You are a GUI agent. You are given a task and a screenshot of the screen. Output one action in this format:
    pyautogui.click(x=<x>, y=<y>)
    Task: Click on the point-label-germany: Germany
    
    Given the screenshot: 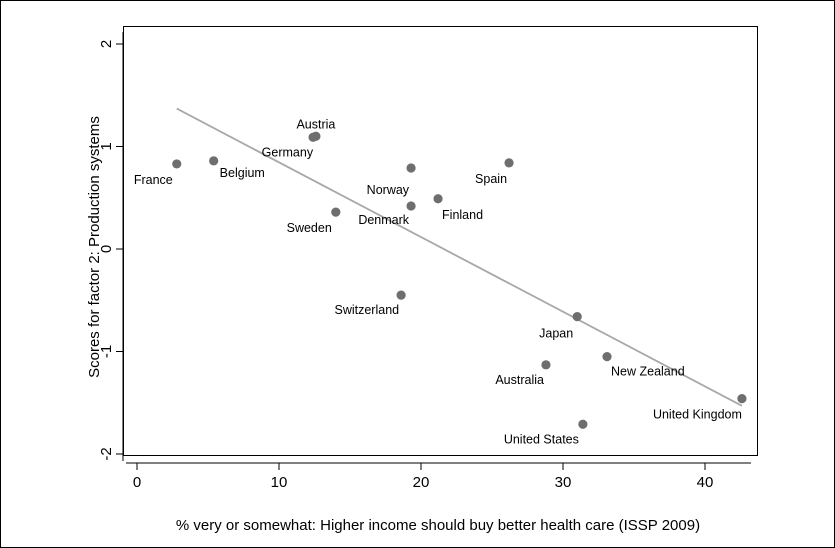 What is the action you would take?
    pyautogui.click(x=288, y=152)
    